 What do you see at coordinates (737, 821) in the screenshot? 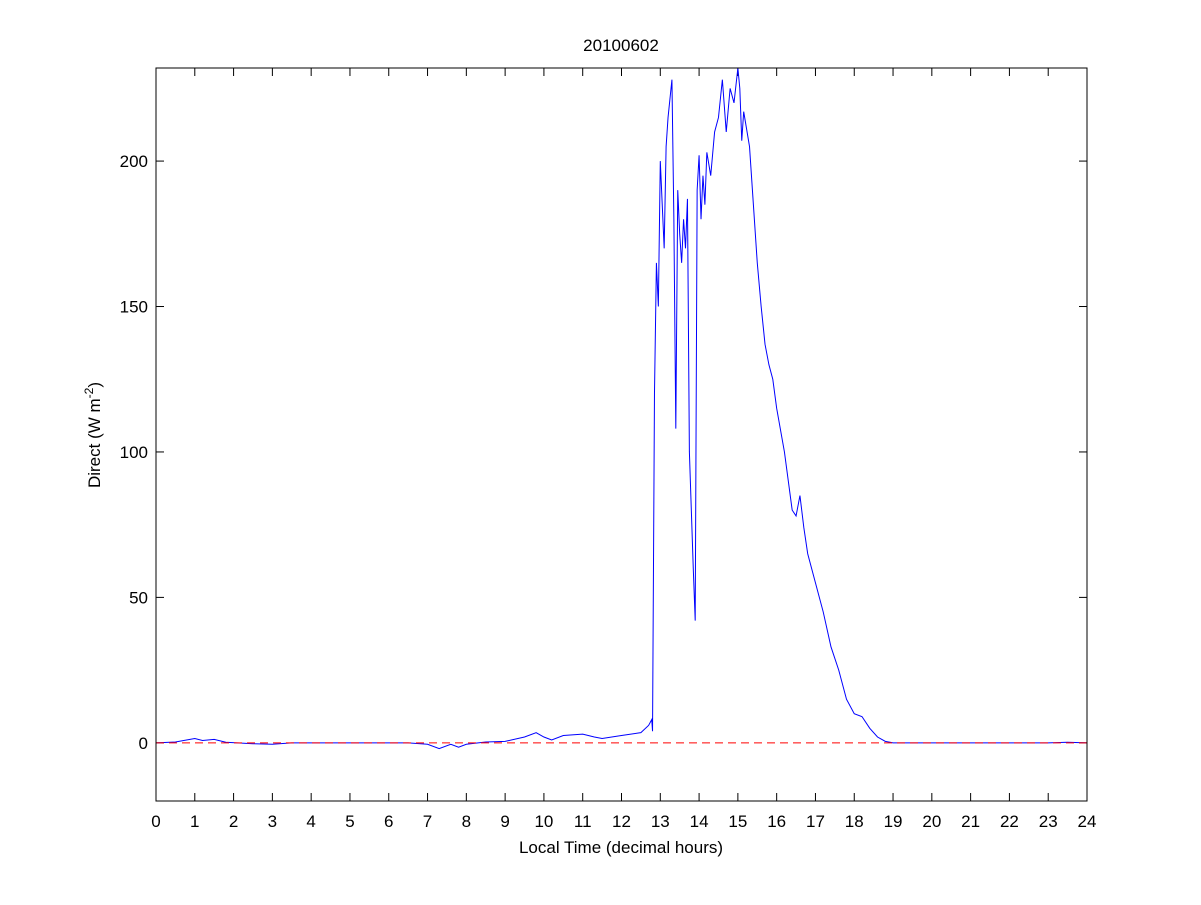
I see `x-tick-label: 15` at bounding box center [737, 821].